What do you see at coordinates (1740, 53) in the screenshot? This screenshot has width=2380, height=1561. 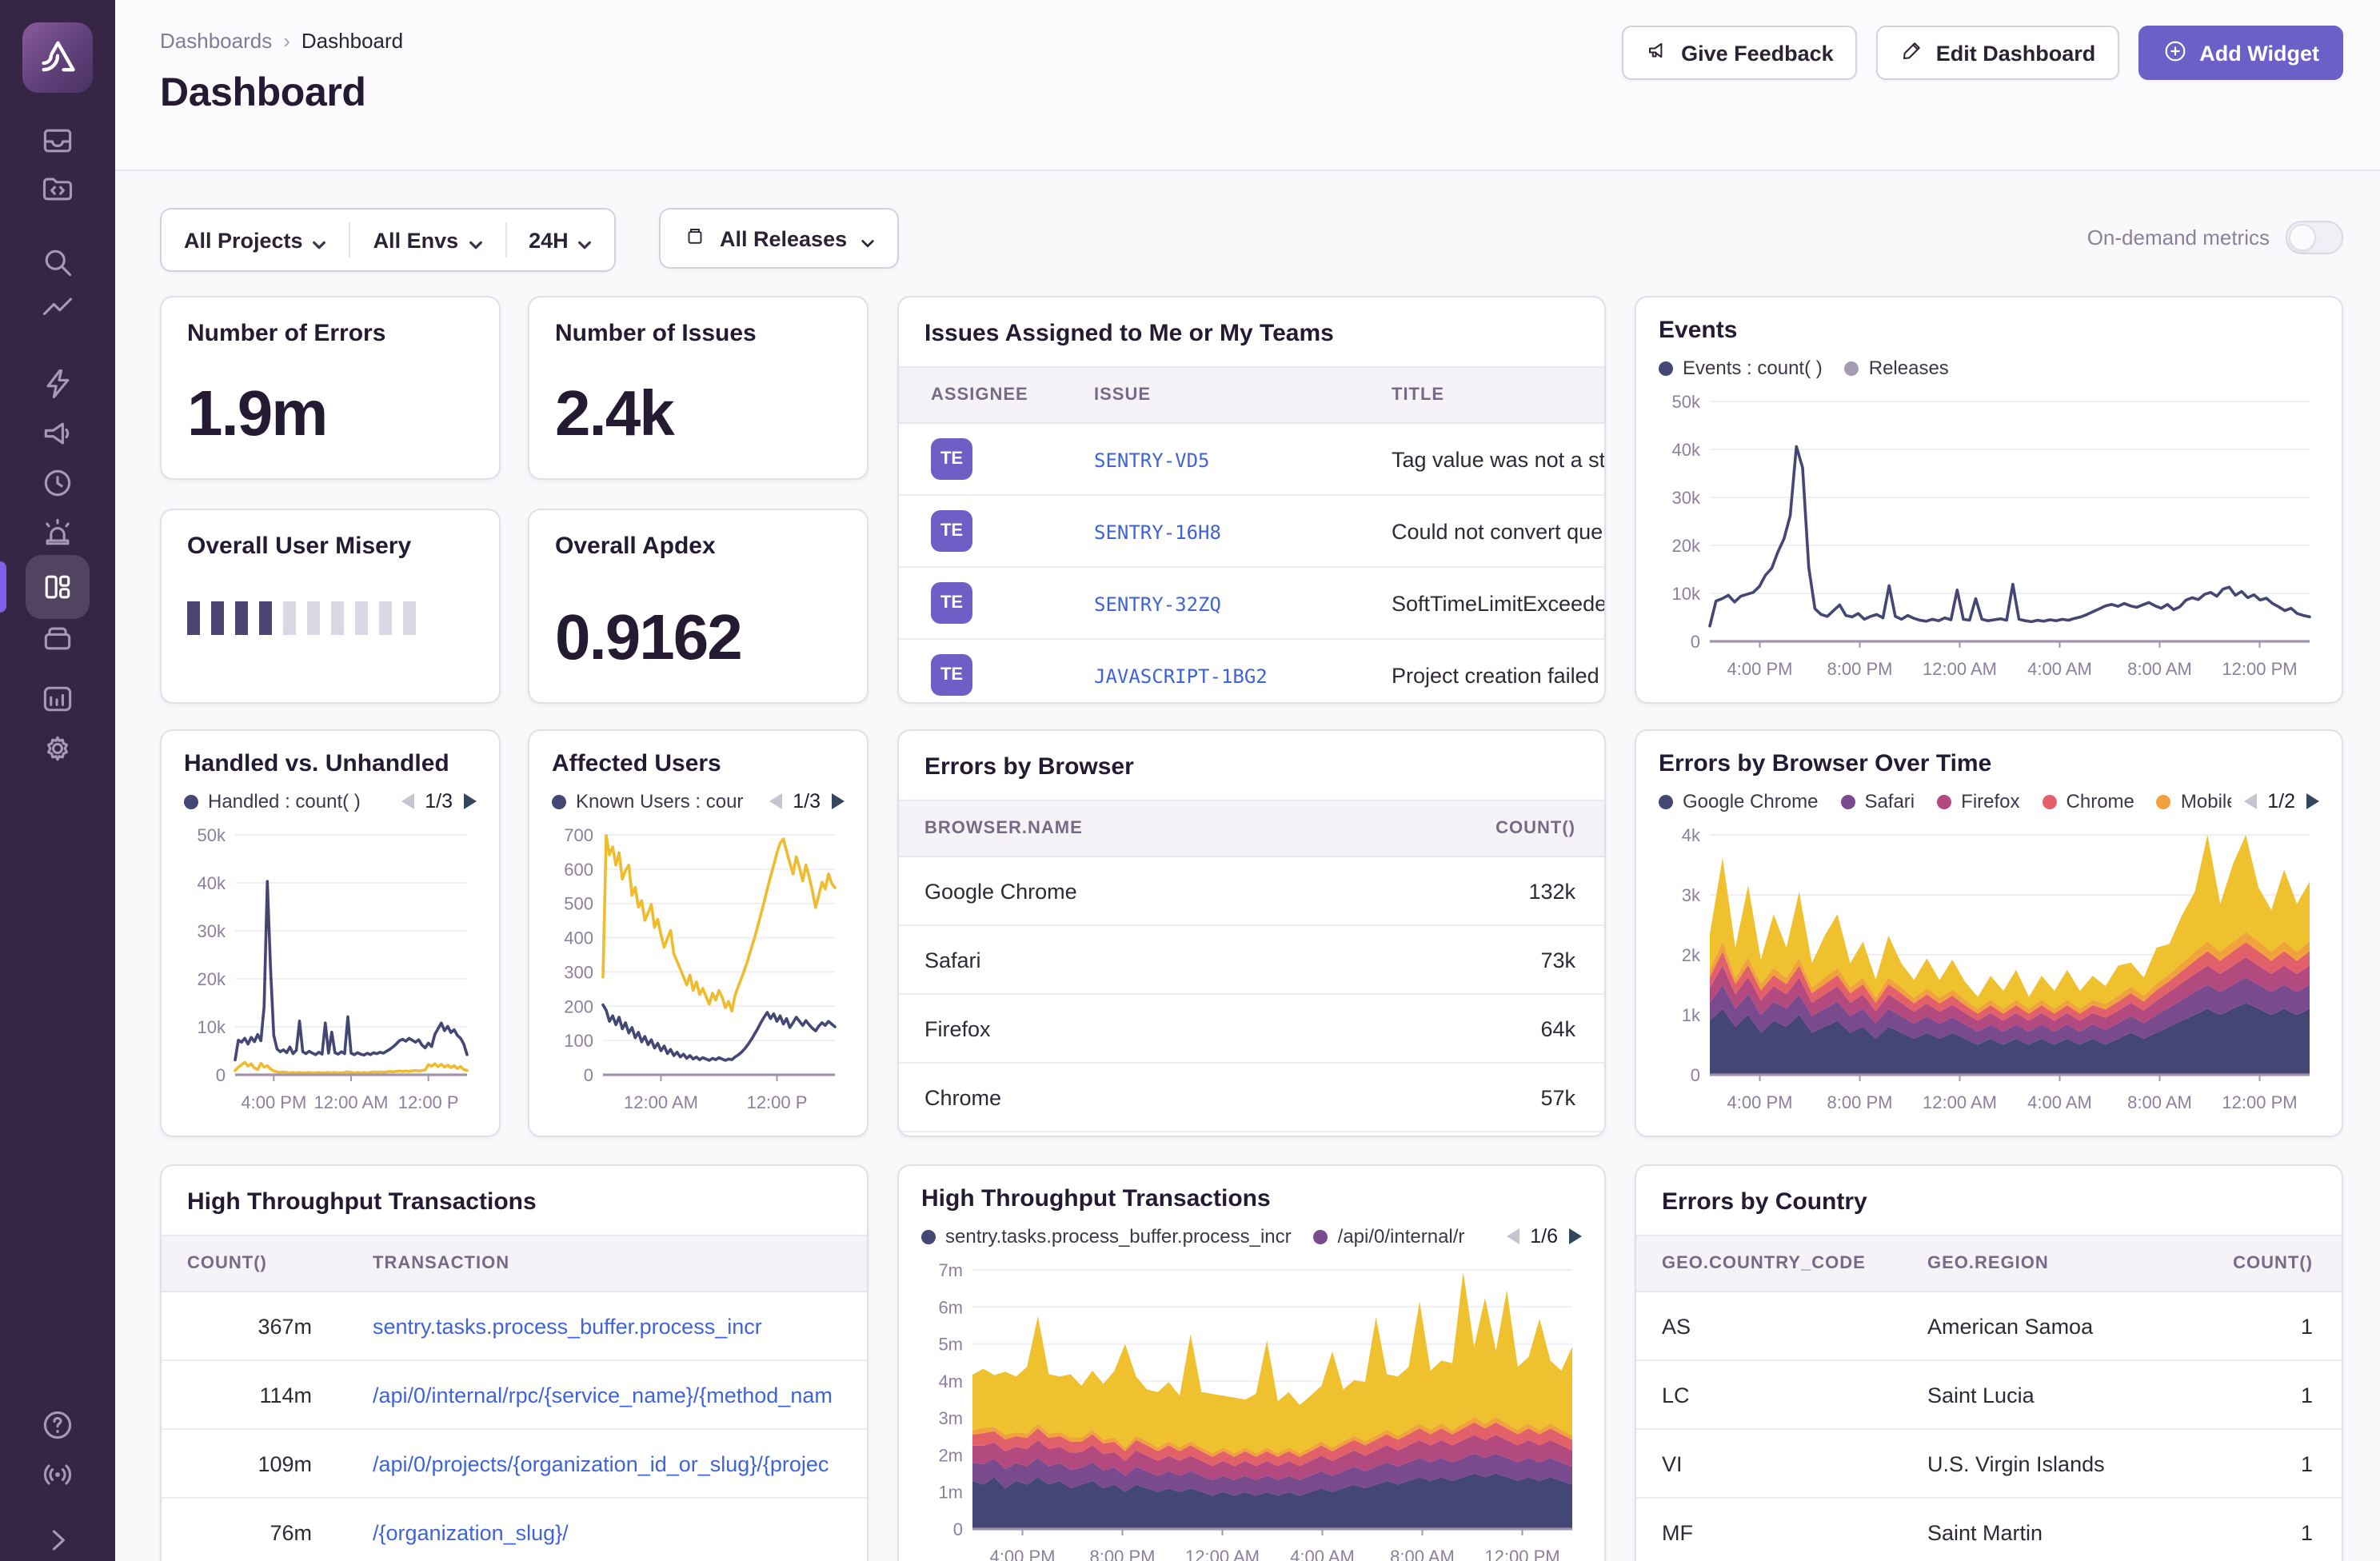 I see `give-feedback-button: Give Feedback` at bounding box center [1740, 53].